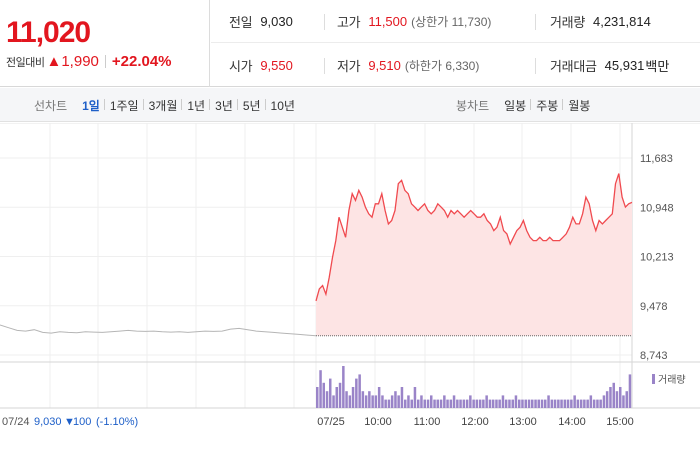 The image size is (700, 450). Describe the element at coordinates (162, 105) in the screenshot. I see `tab-line-period-2: 3개월` at that location.